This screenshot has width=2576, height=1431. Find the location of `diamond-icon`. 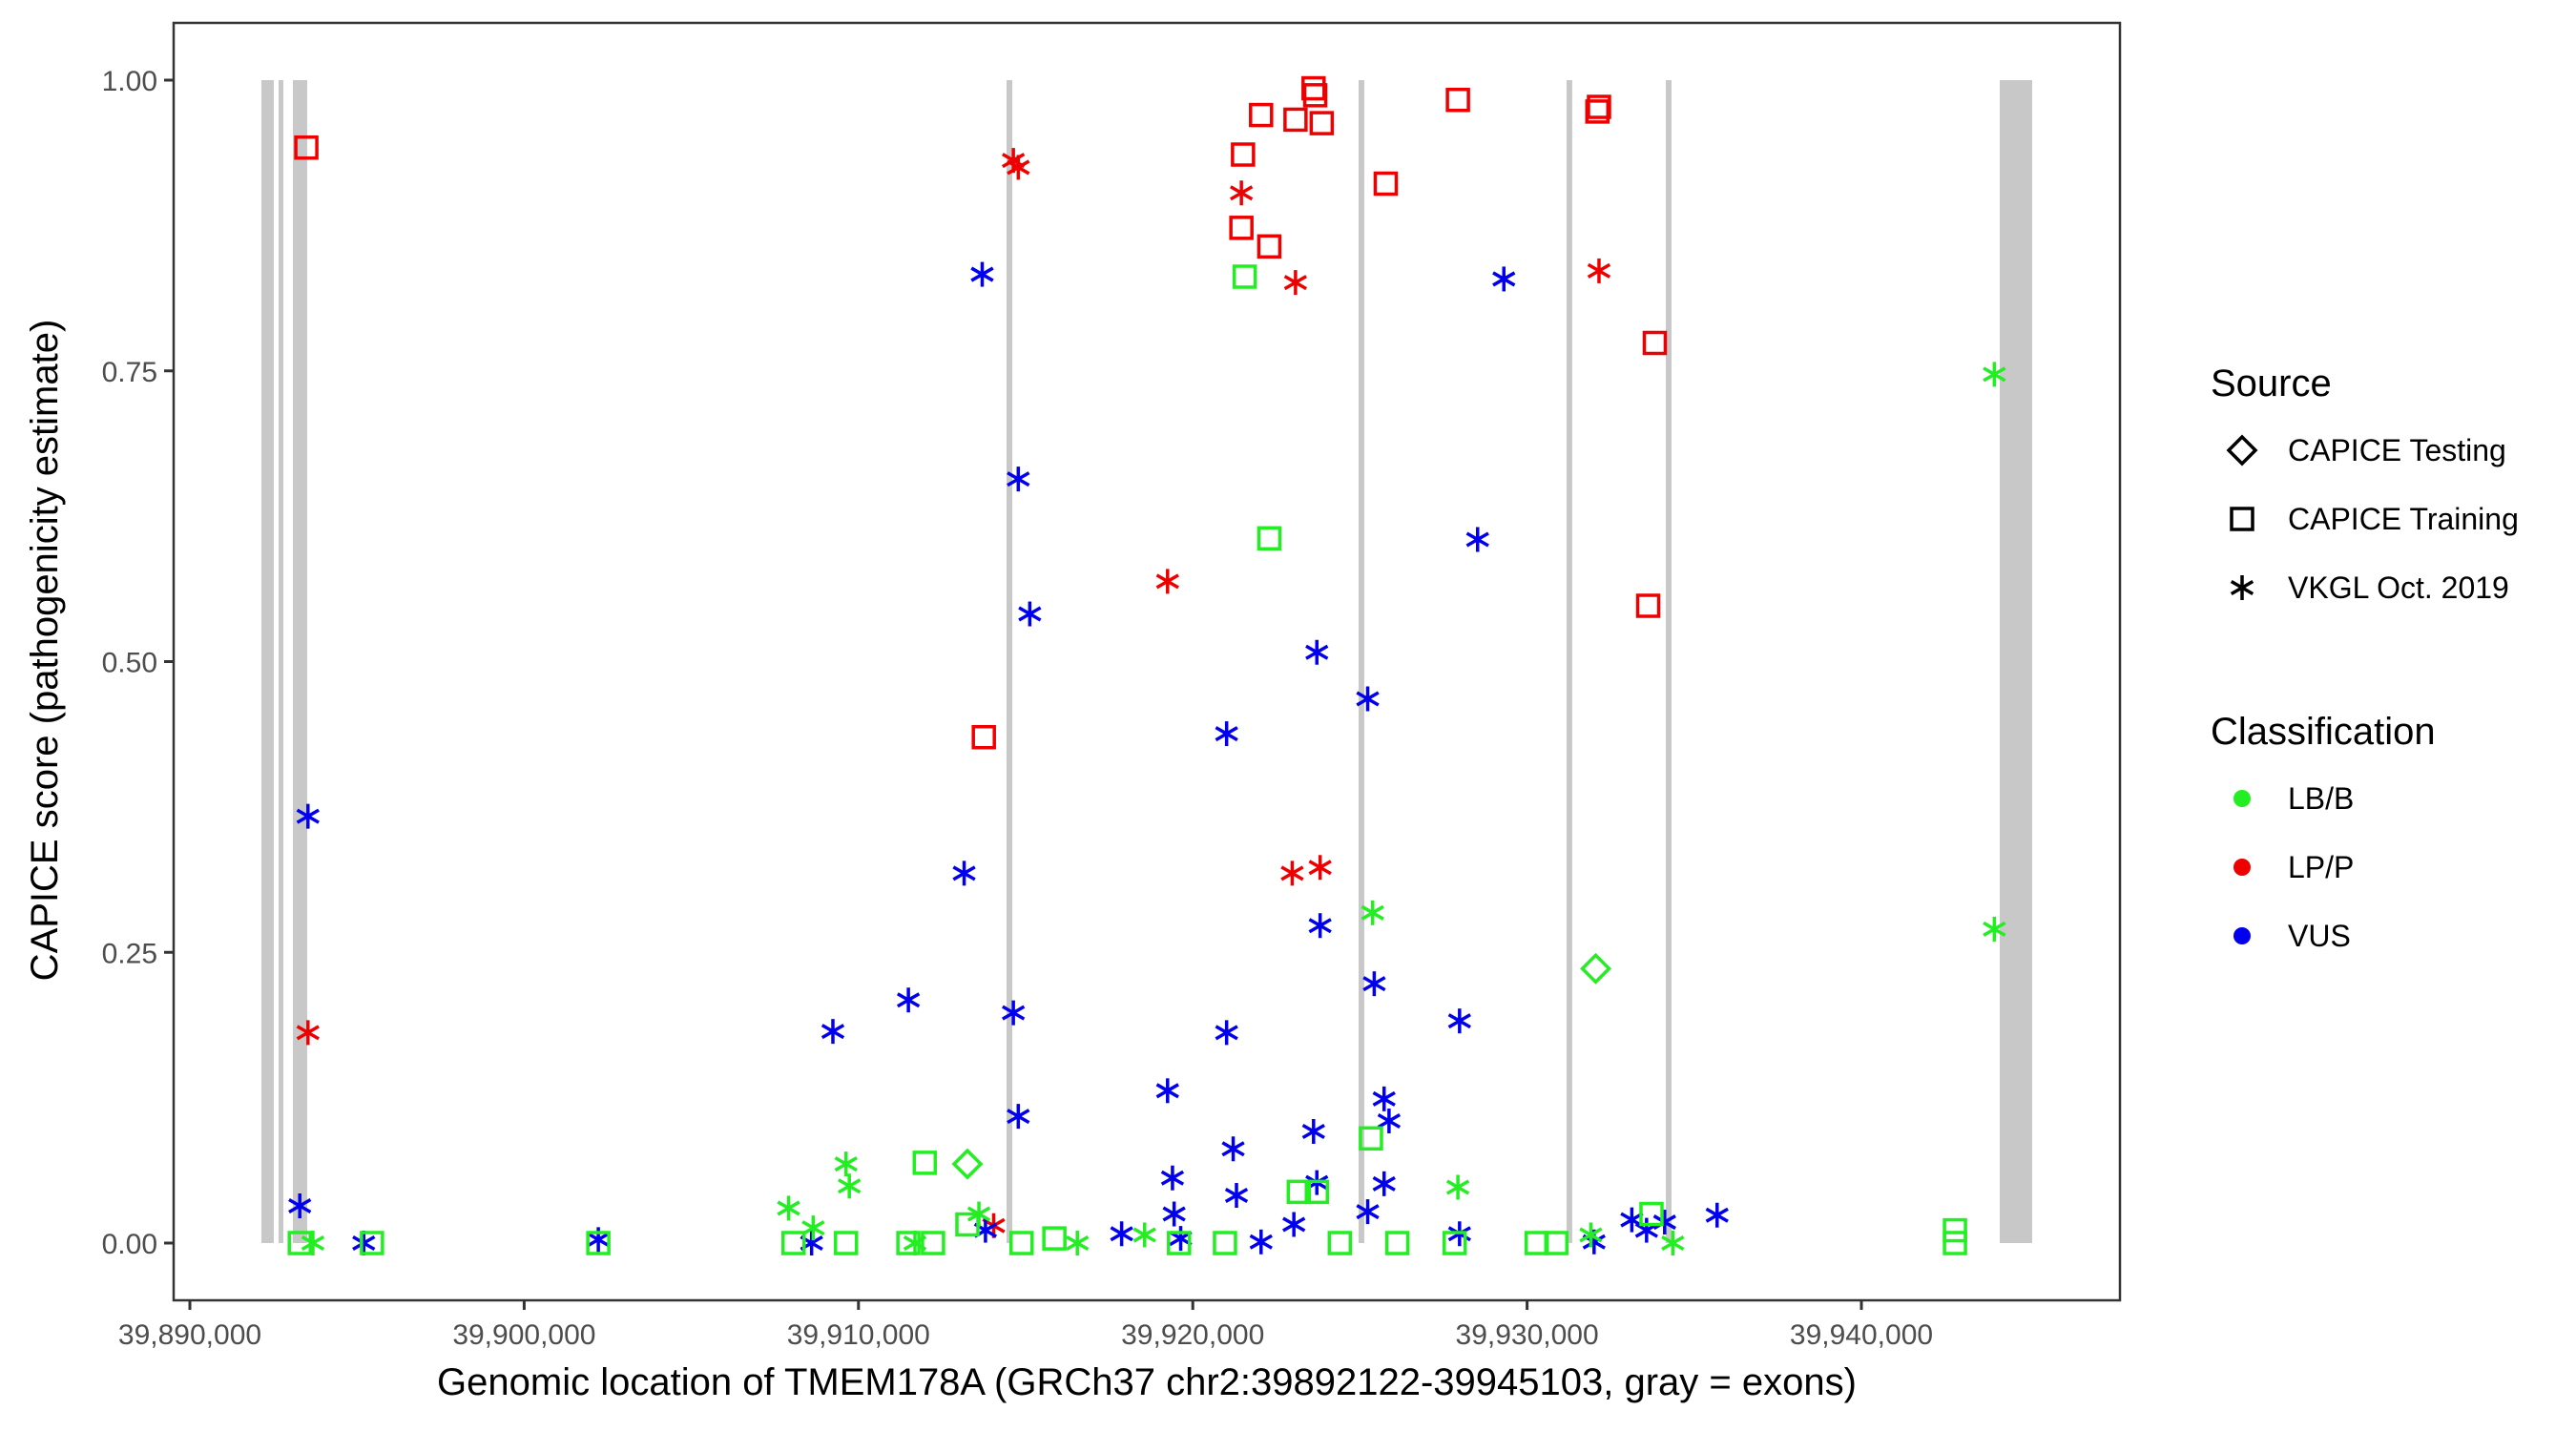

diamond-icon is located at coordinates (2242, 450).